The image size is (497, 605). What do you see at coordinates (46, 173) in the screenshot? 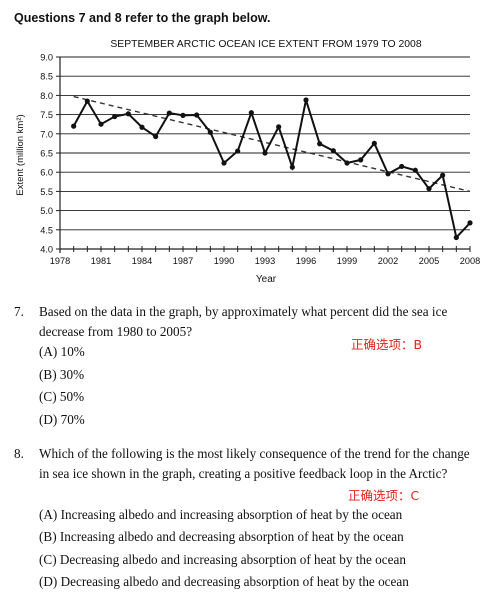
I see `y-tick-label: 6.0` at bounding box center [46, 173].